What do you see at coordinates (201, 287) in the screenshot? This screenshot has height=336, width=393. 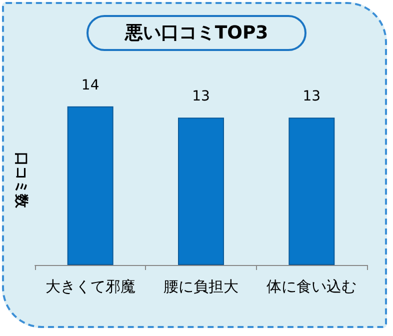 I see `x-tick-label: 腰に負担大` at bounding box center [201, 287].